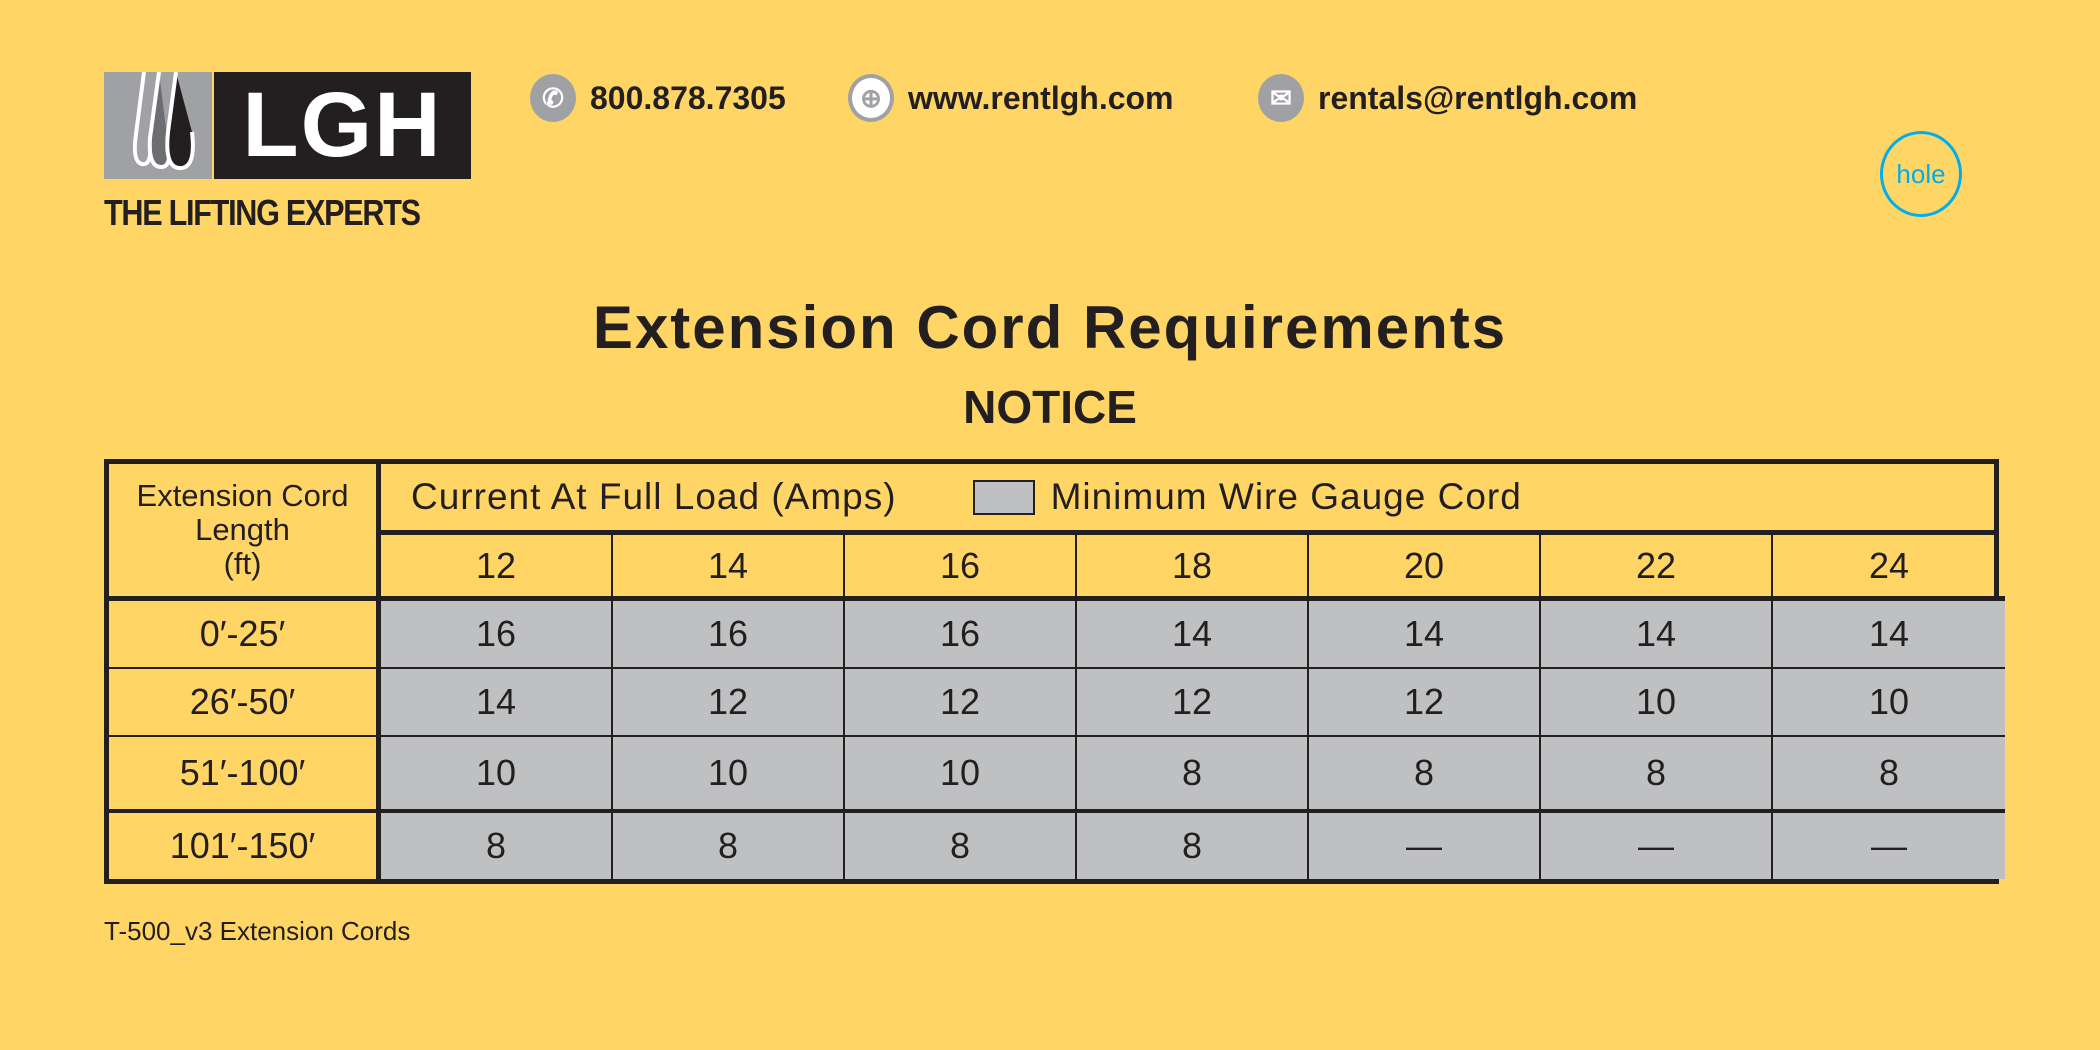  I want to click on web-contact: ⊕ www.rentlgh.com, so click(1011, 98).